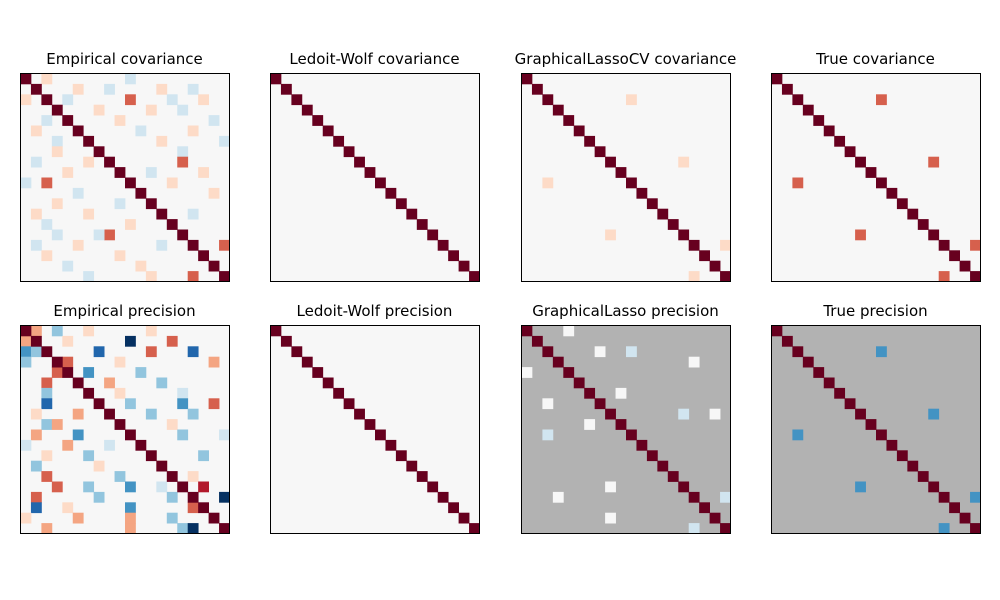 This screenshot has width=1000, height=600. I want to click on panel-graphicallasso-precision: GraphicalLasso precision, so click(626, 418).